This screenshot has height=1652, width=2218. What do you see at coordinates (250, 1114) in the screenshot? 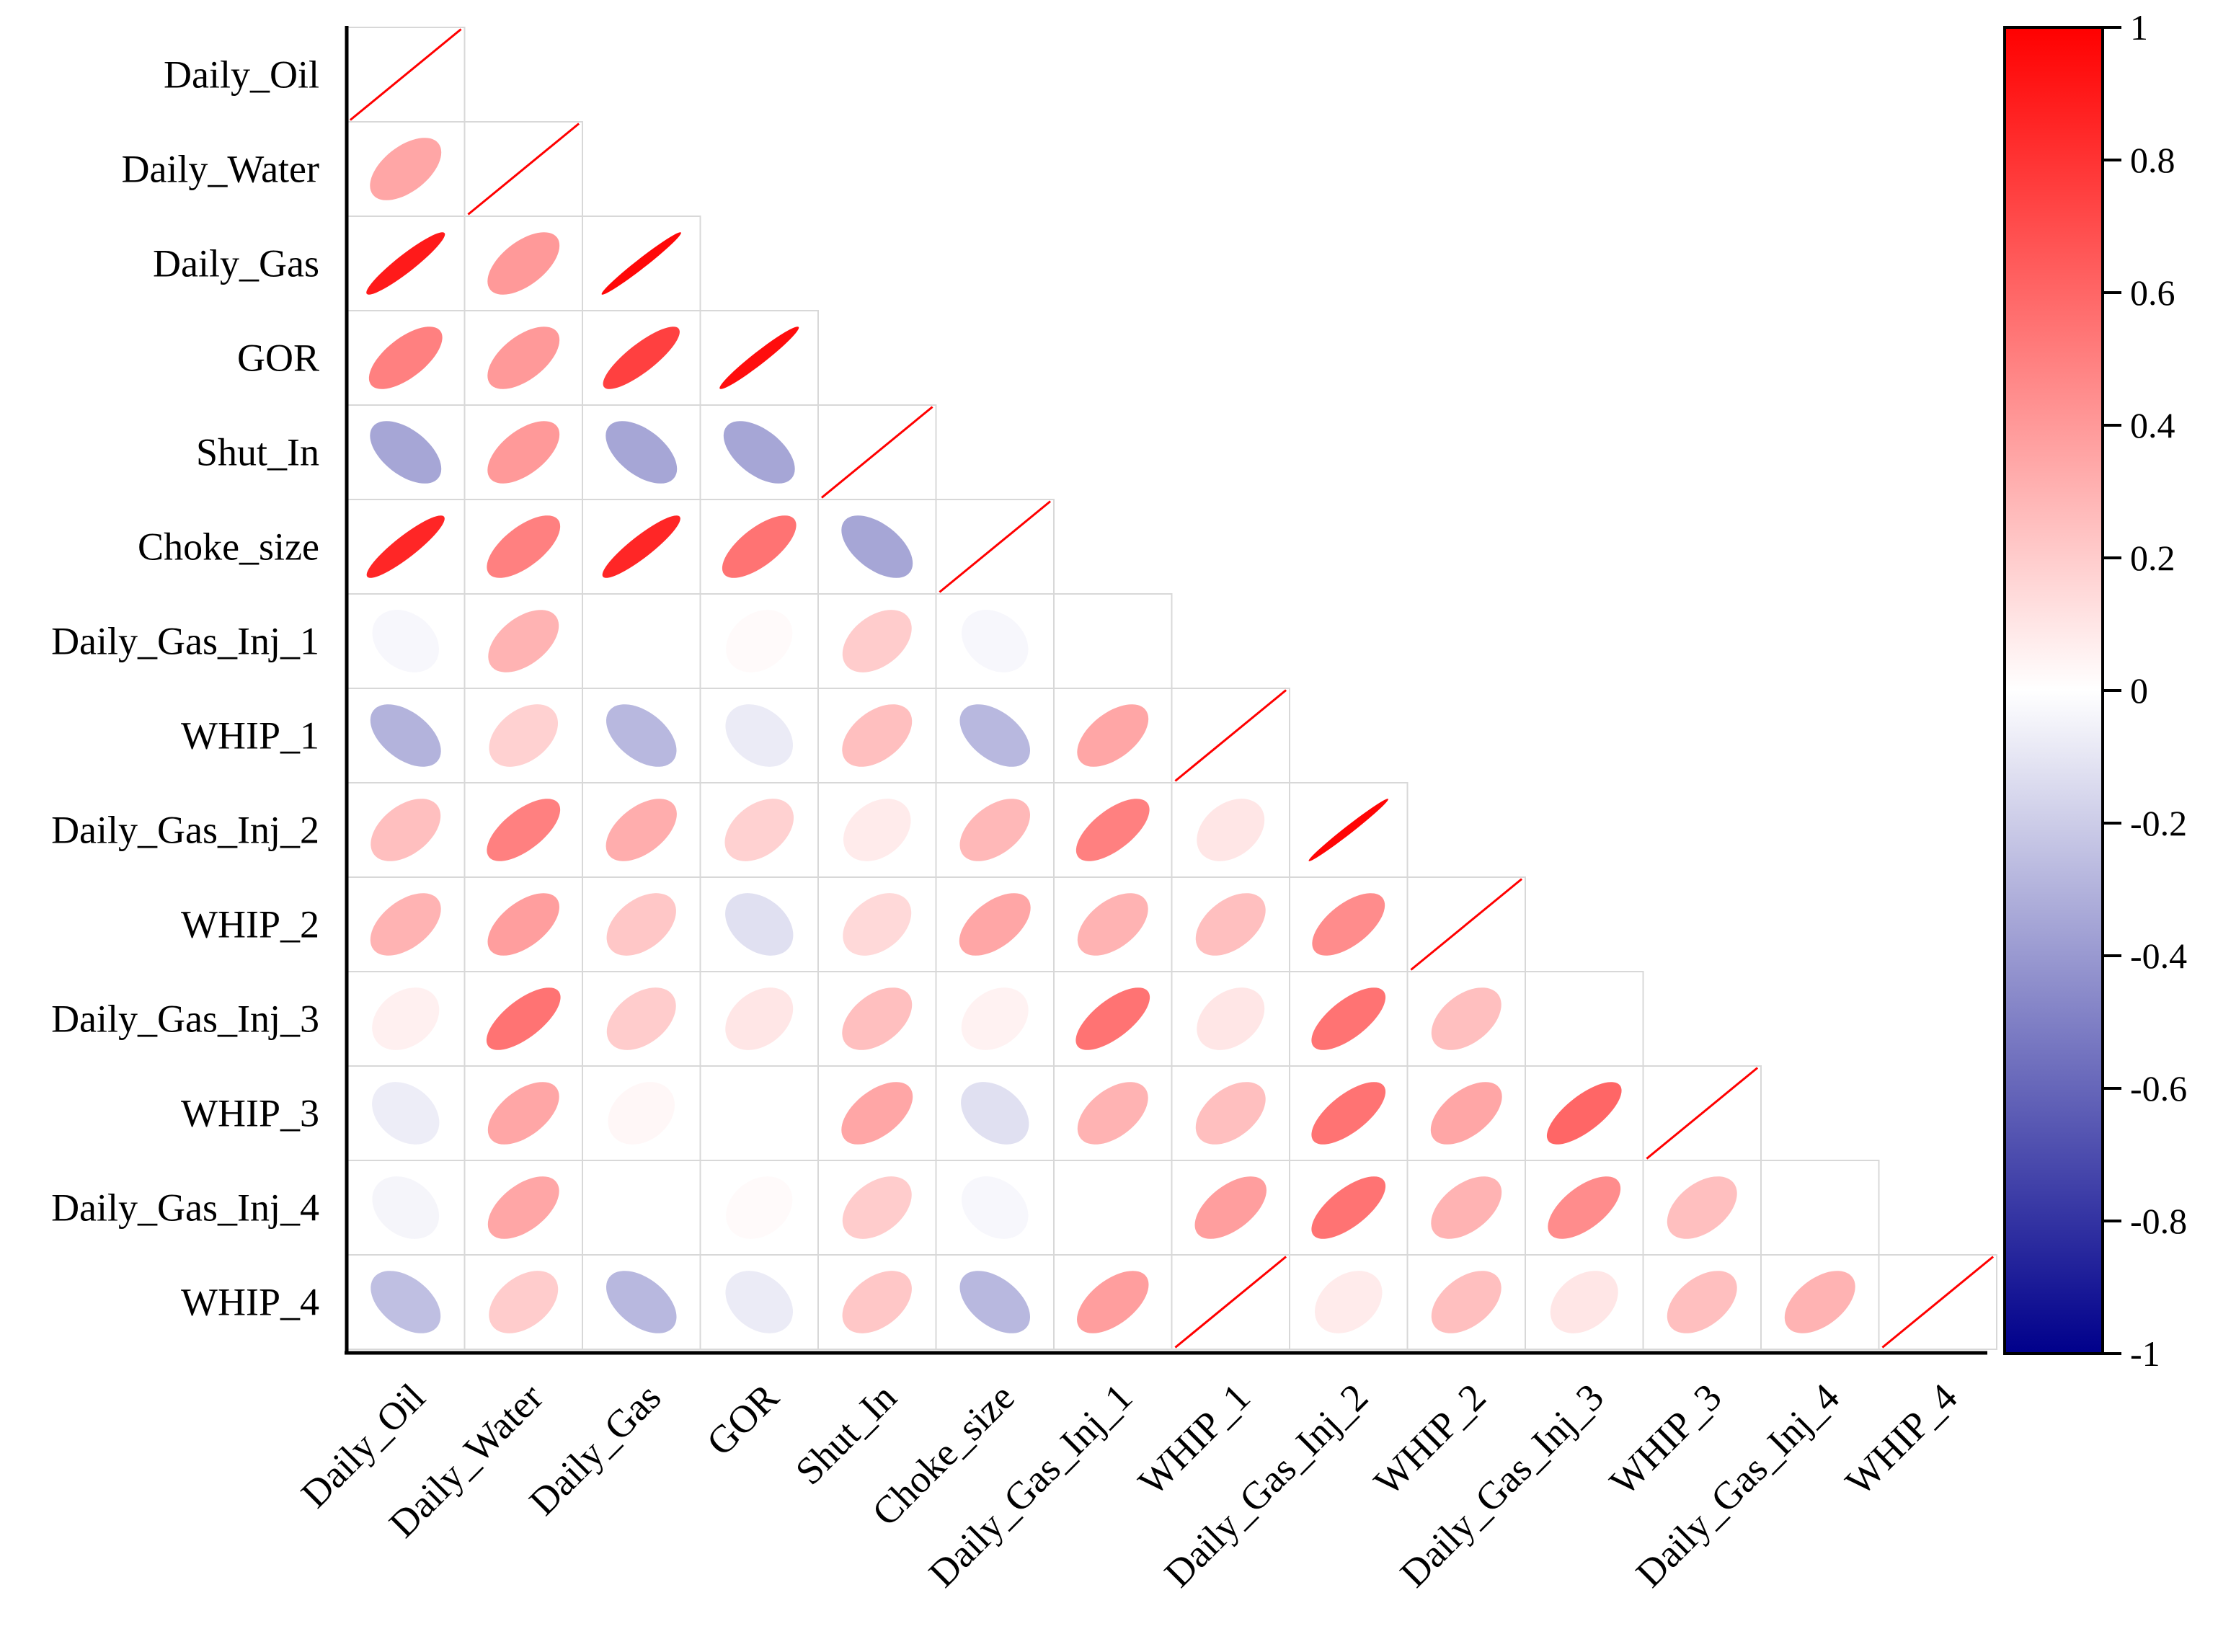
I see `row-label-WHIP_3: WHIP_3` at bounding box center [250, 1114].